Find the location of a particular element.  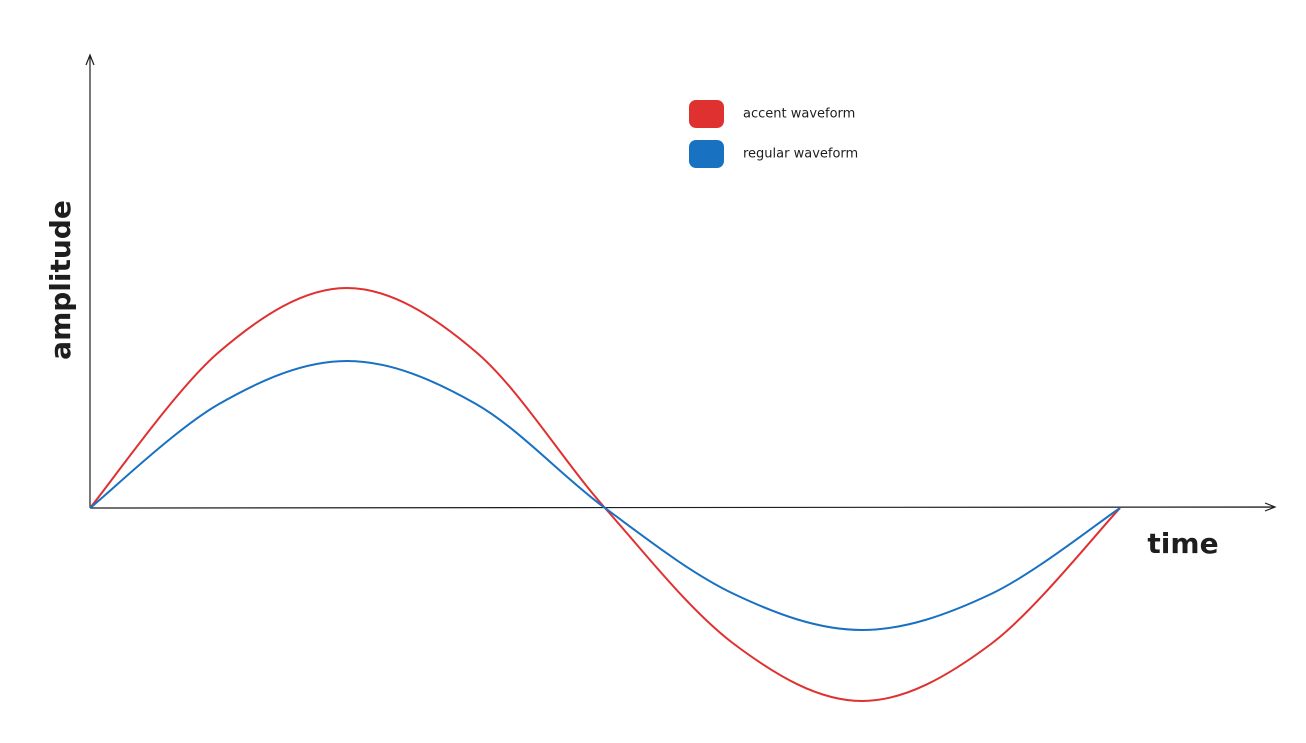

legend-label: accent waveform is located at coordinates (799, 114).